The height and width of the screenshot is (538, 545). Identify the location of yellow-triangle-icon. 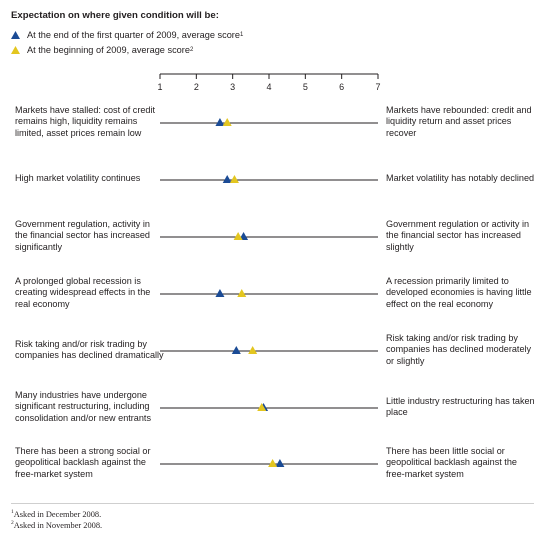
(15, 50).